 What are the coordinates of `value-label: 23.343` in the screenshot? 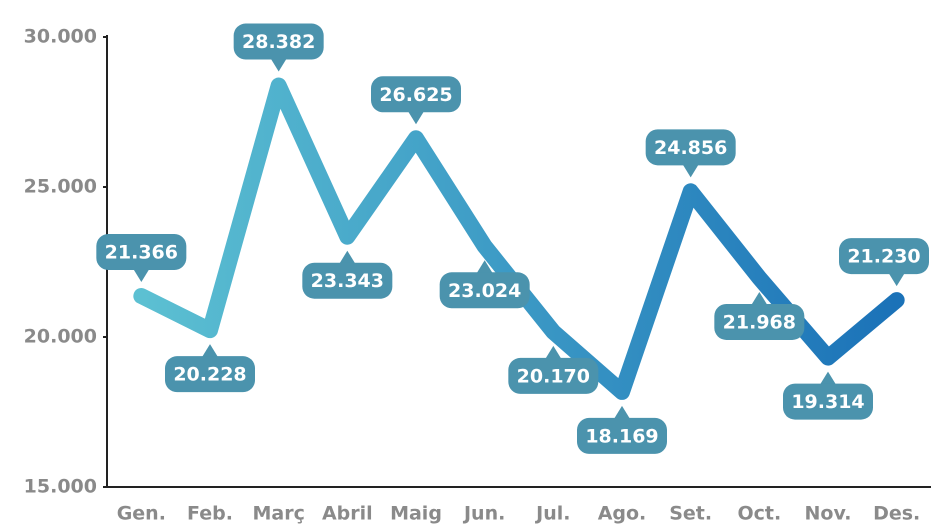 It's located at (347, 281).